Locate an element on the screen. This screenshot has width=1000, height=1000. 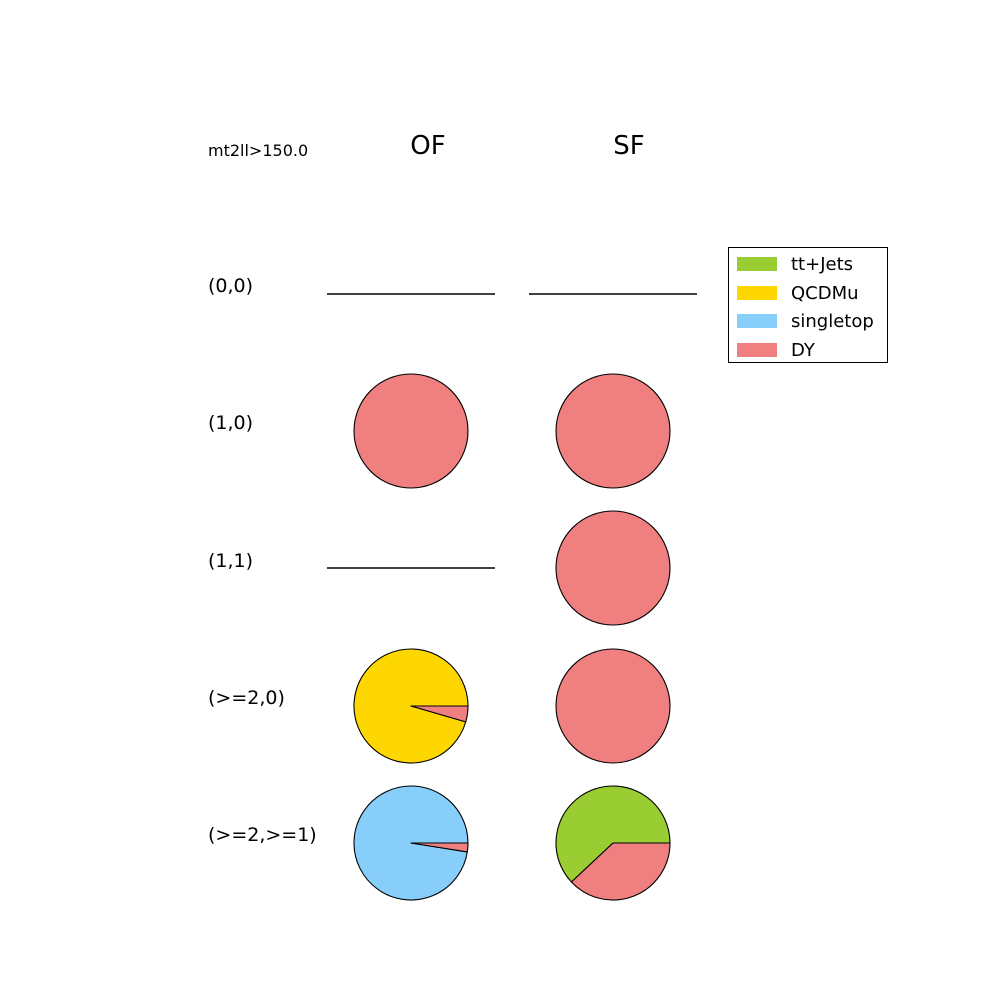
legend: tt+Jets QCDMu singletop DY is located at coordinates (808, 305).